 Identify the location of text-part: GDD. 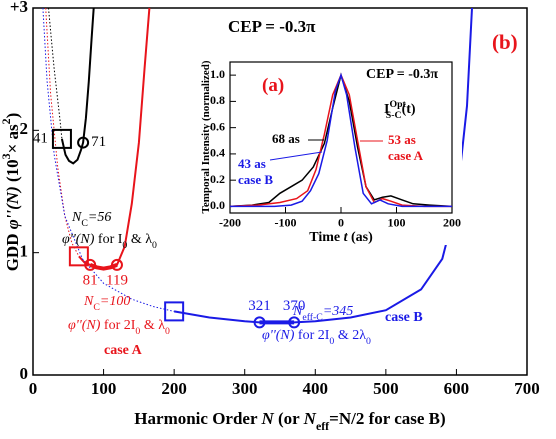
(12, 250).